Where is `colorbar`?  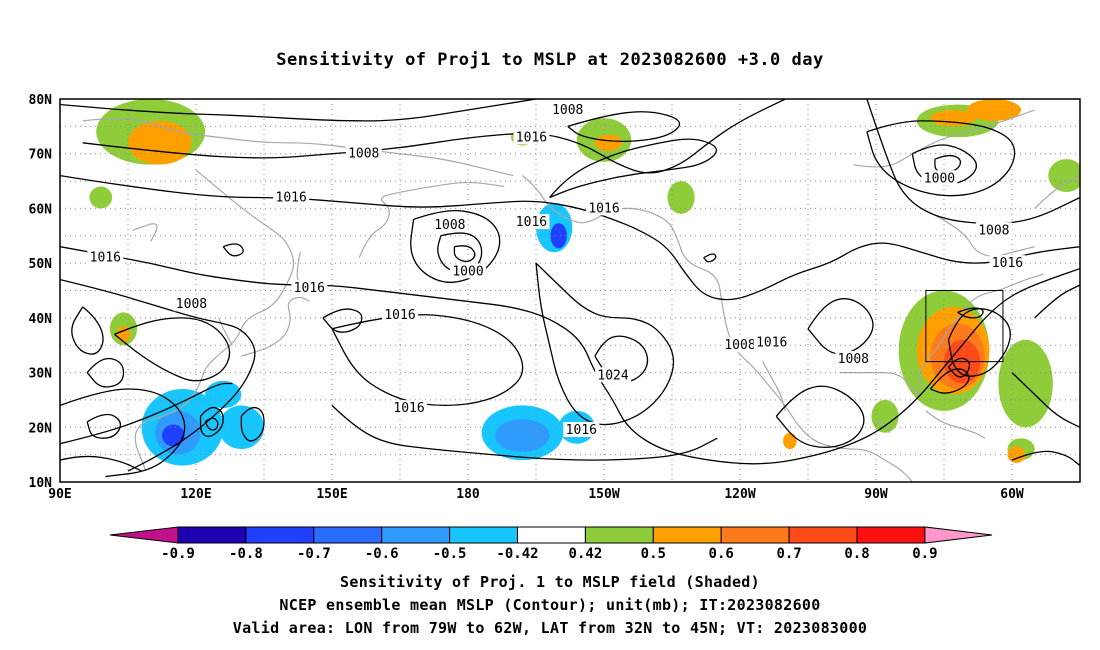
colorbar is located at coordinates (551, 535).